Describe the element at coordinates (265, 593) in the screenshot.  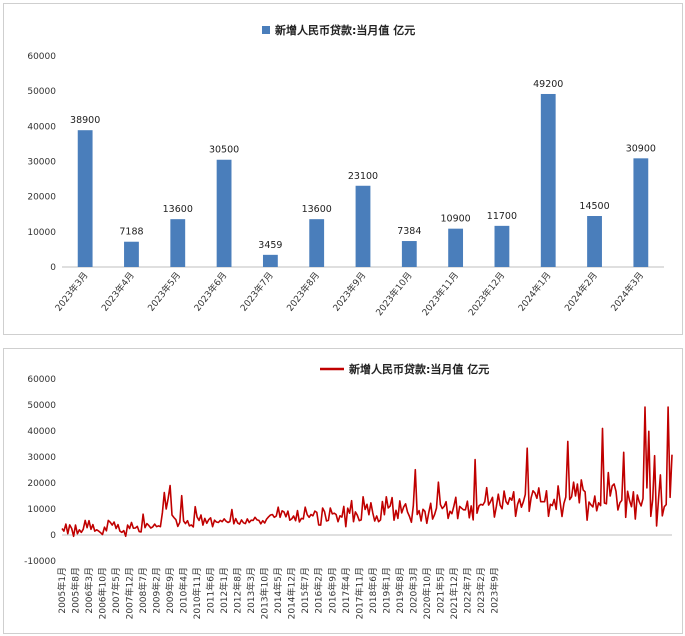
I see `x-tick-label: 2013年10月` at that location.